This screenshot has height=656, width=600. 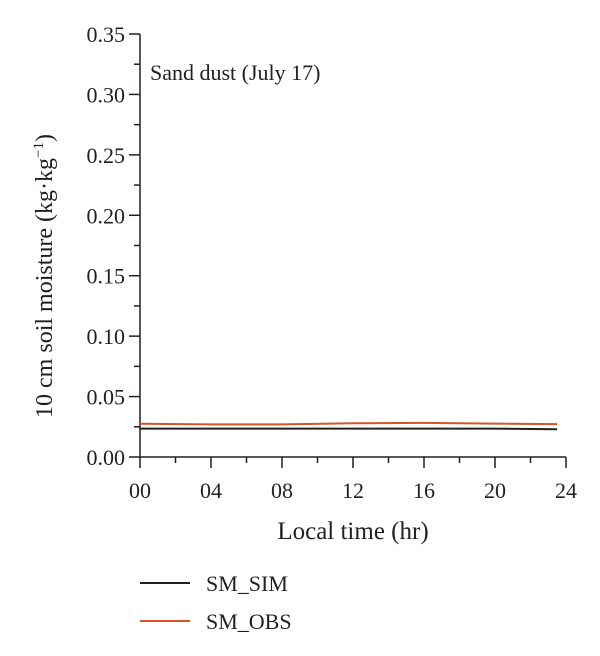 What do you see at coordinates (424, 490) in the screenshot?
I see `x-tick-label: 16` at bounding box center [424, 490].